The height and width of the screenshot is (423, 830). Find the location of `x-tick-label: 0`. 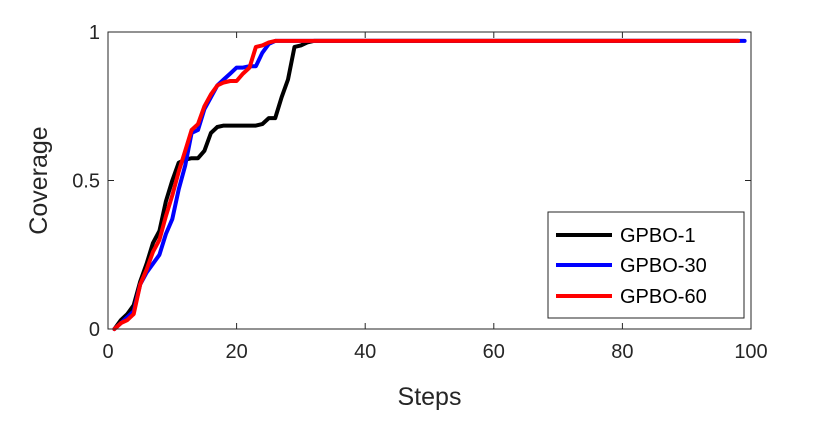

x-tick-label: 0 is located at coordinates (107, 352).